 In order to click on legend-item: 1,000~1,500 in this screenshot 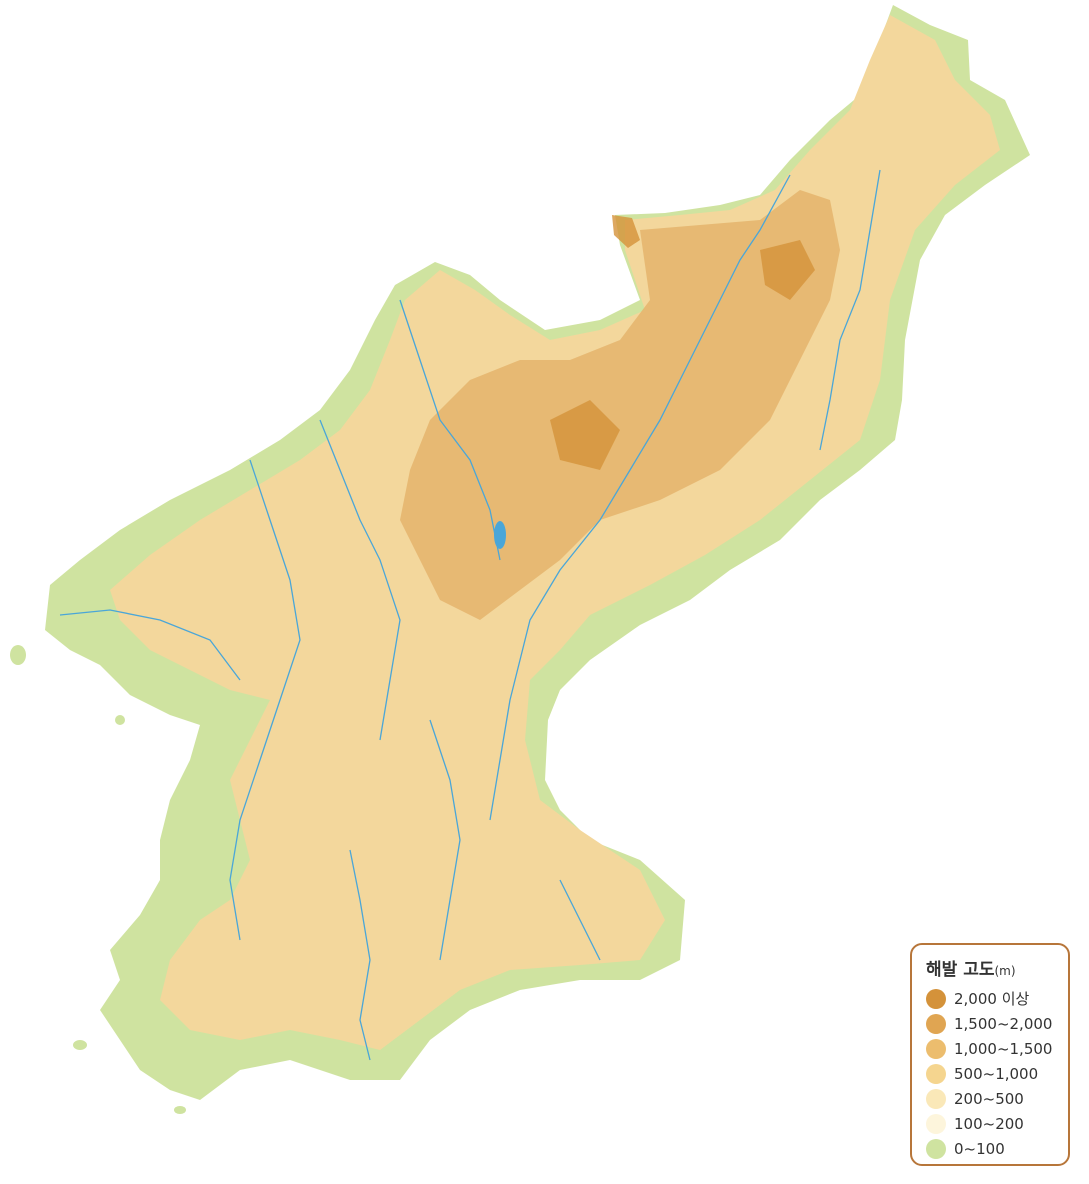, I will do `click(991, 1048)`.